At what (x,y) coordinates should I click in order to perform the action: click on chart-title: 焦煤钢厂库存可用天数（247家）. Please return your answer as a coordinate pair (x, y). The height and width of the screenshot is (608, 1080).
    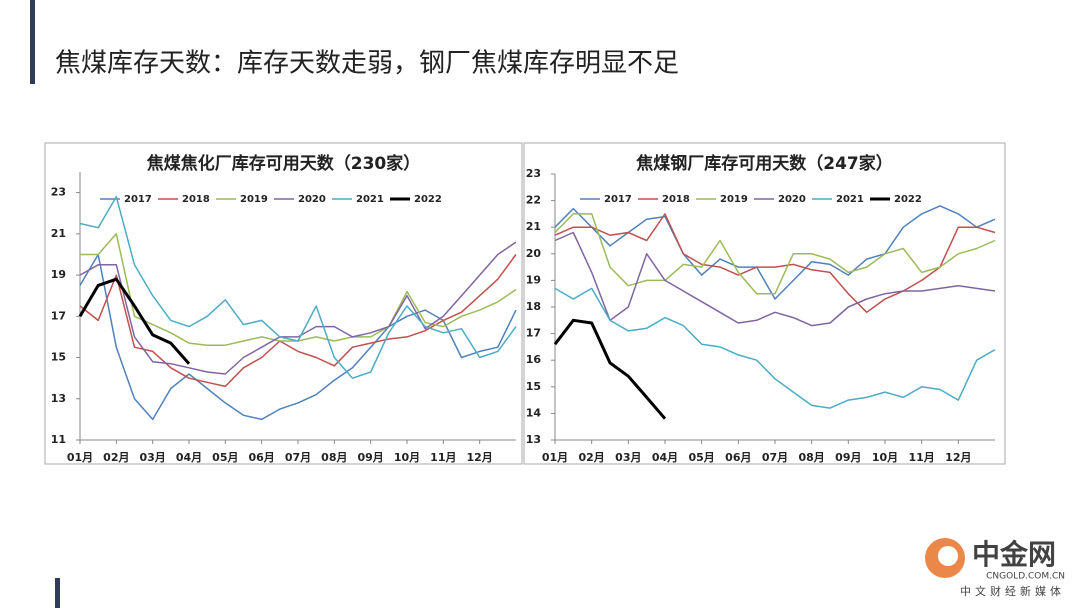
    Looking at the image, I should click on (764, 163).